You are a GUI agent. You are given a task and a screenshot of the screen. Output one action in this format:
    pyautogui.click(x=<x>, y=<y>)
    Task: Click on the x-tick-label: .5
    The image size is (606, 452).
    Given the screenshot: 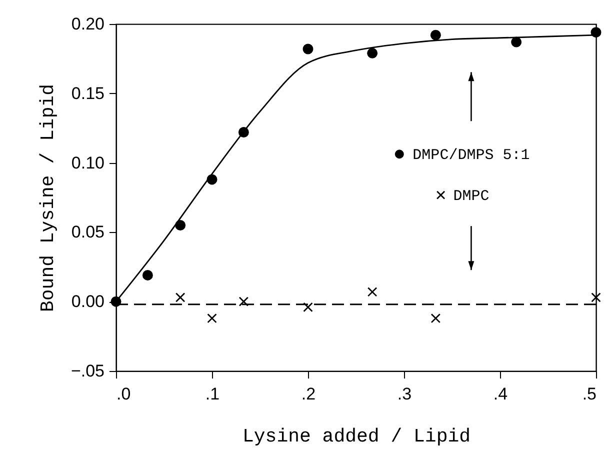 What is the action you would take?
    pyautogui.click(x=589, y=394)
    